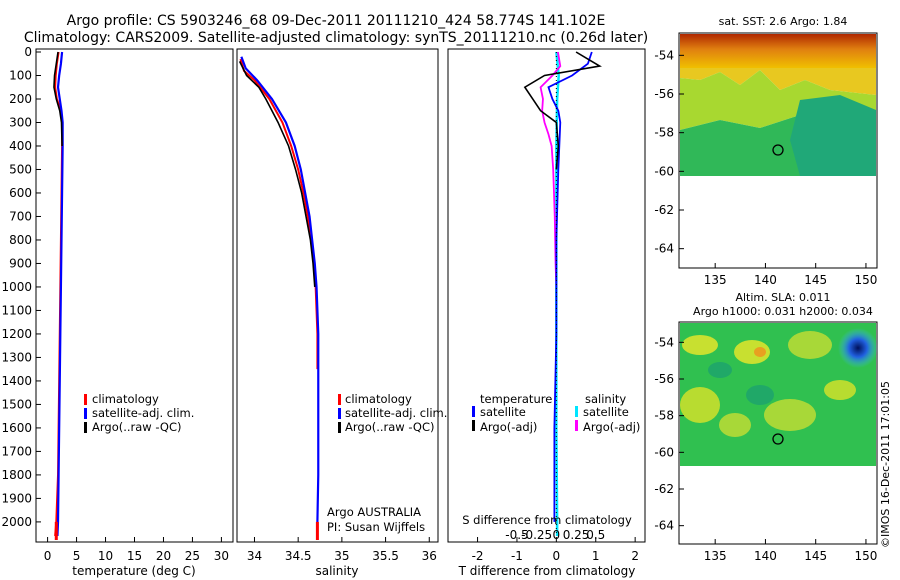 The width and height of the screenshot is (900, 580). Describe the element at coordinates (20, 240) in the screenshot. I see `depth-tick-label: 800` at that location.